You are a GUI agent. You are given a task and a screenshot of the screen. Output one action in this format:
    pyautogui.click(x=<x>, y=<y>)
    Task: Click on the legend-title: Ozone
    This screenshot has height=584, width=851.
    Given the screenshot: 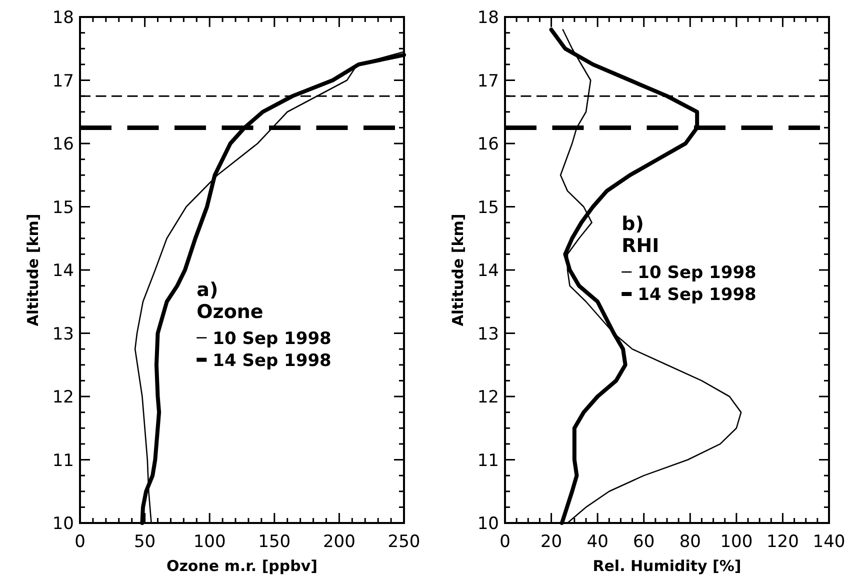 What is the action you would take?
    pyautogui.click(x=230, y=311)
    